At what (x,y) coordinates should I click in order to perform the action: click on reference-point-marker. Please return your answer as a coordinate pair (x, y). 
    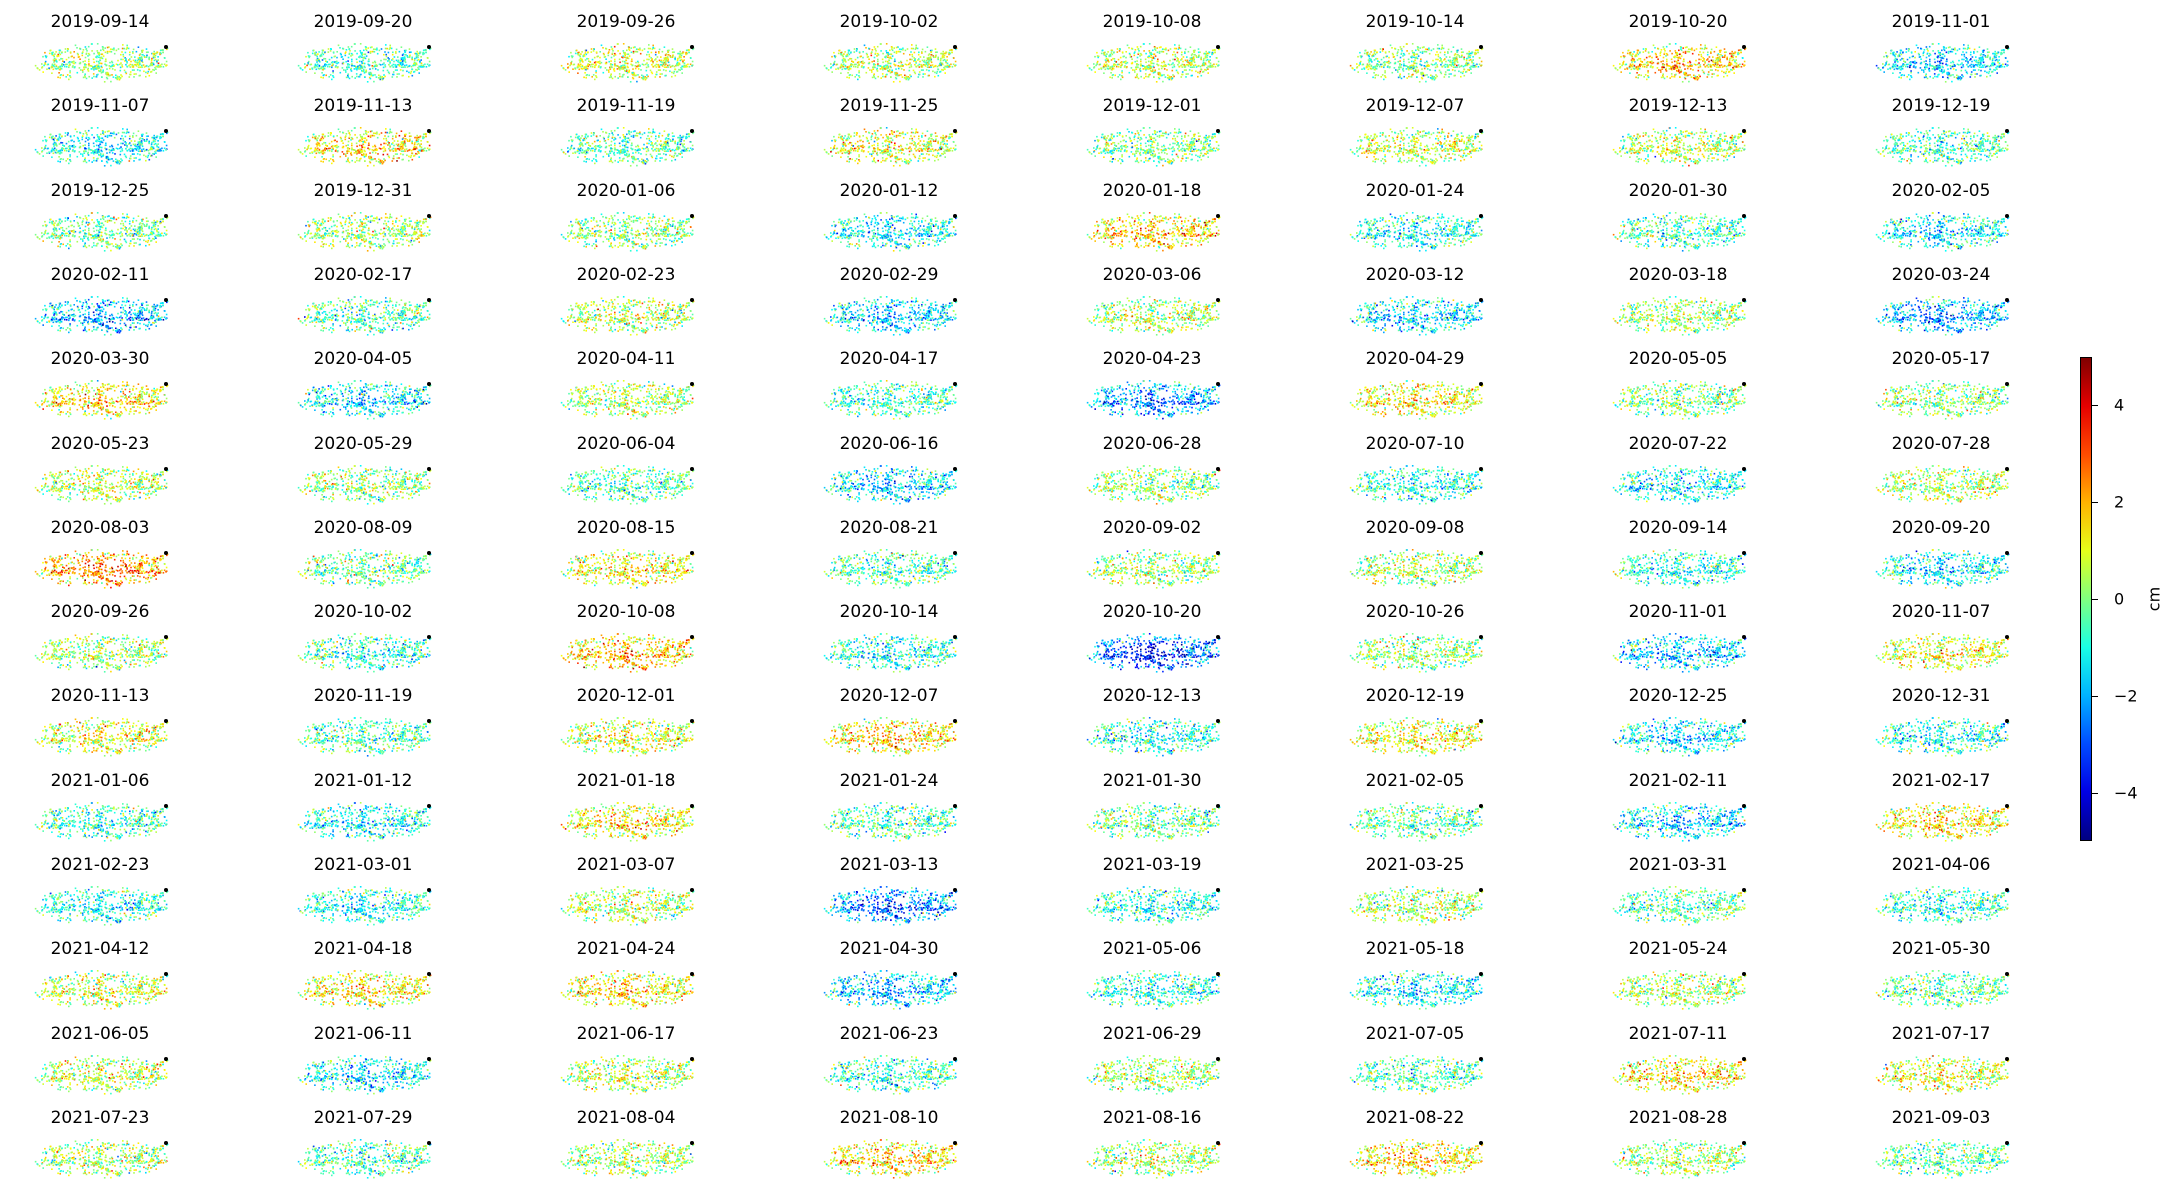
    Looking at the image, I should click on (1218, 47).